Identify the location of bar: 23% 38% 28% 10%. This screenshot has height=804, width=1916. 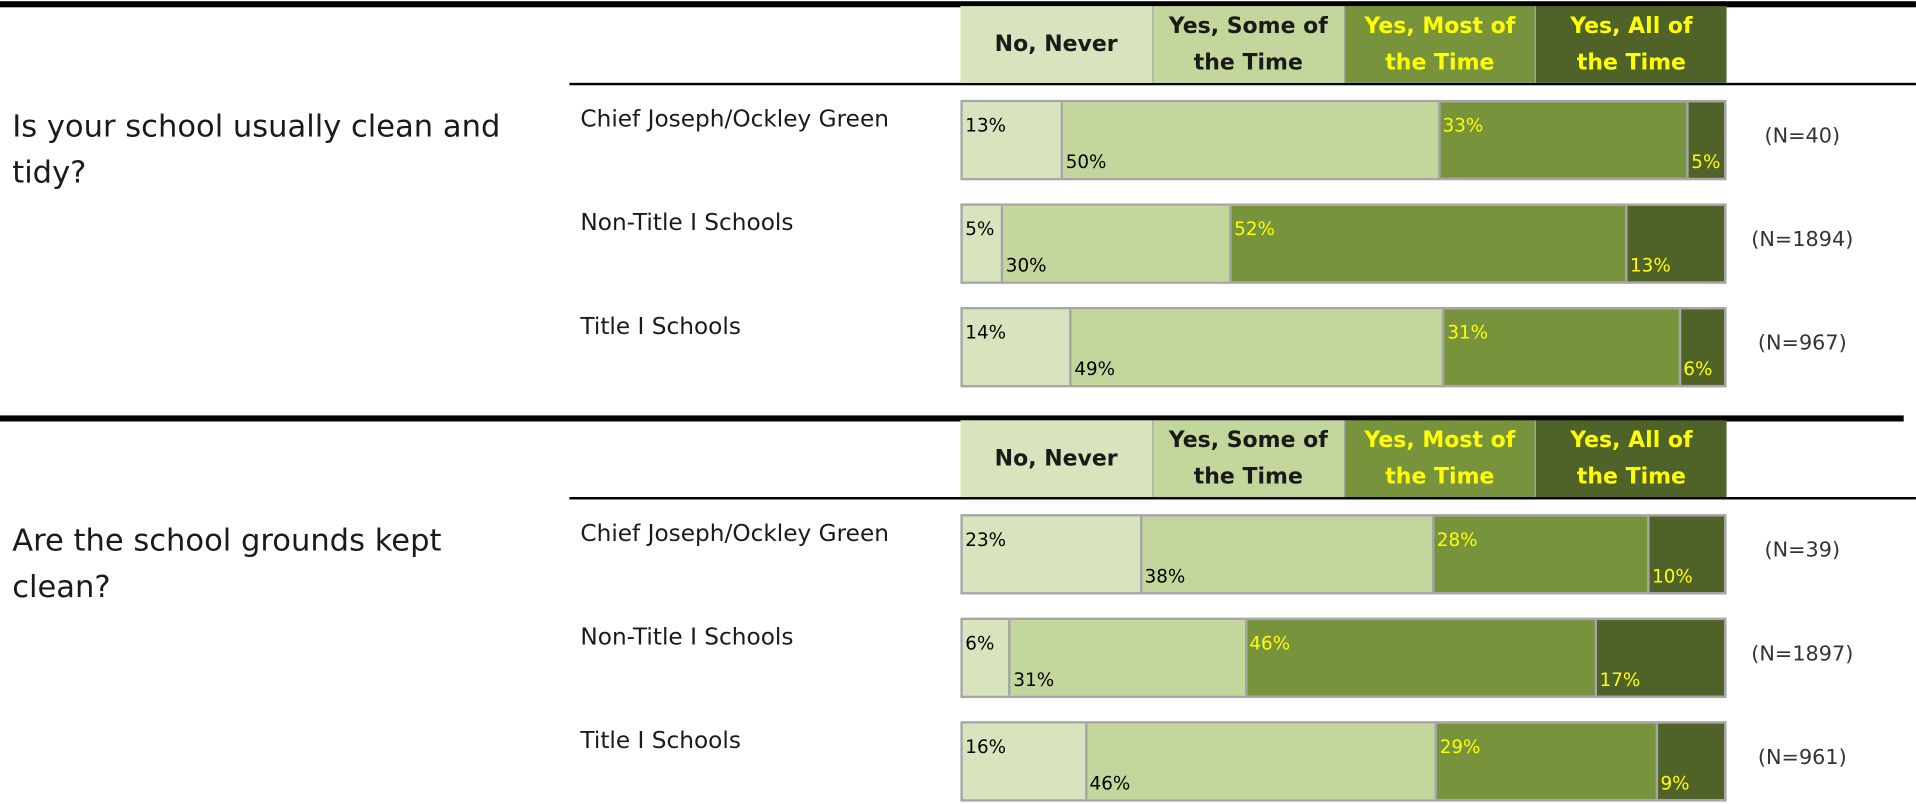
(1343, 554).